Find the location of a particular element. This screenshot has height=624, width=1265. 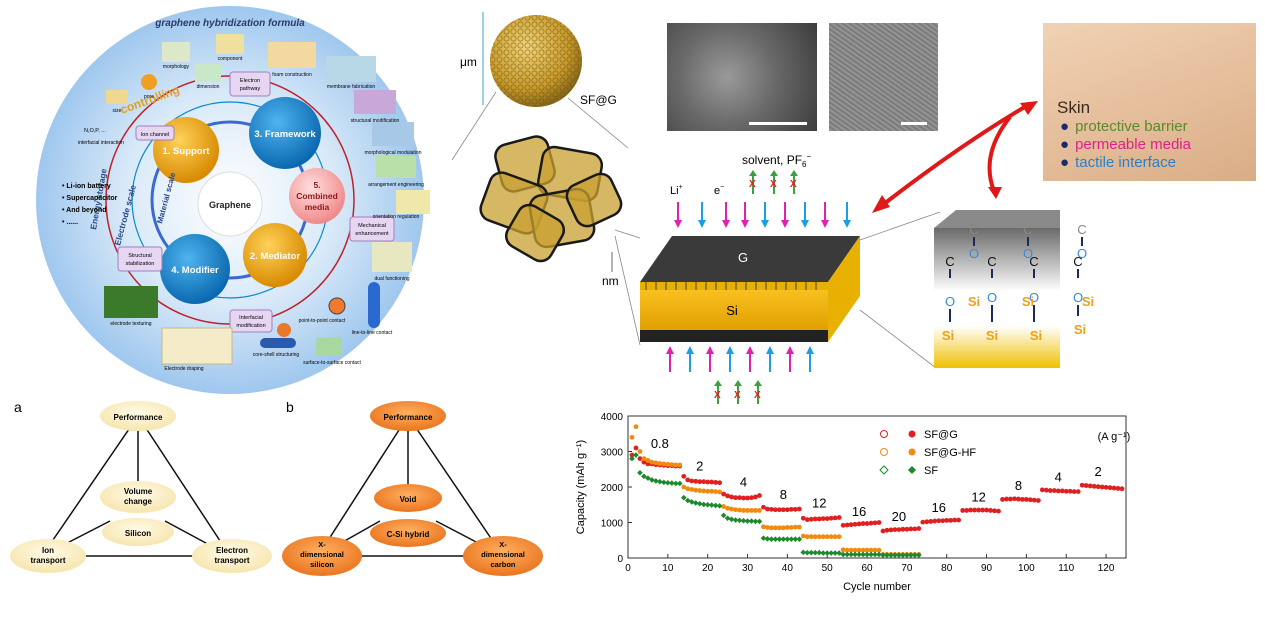

electron-pathway-l1: Electron is located at coordinates (250, 81).